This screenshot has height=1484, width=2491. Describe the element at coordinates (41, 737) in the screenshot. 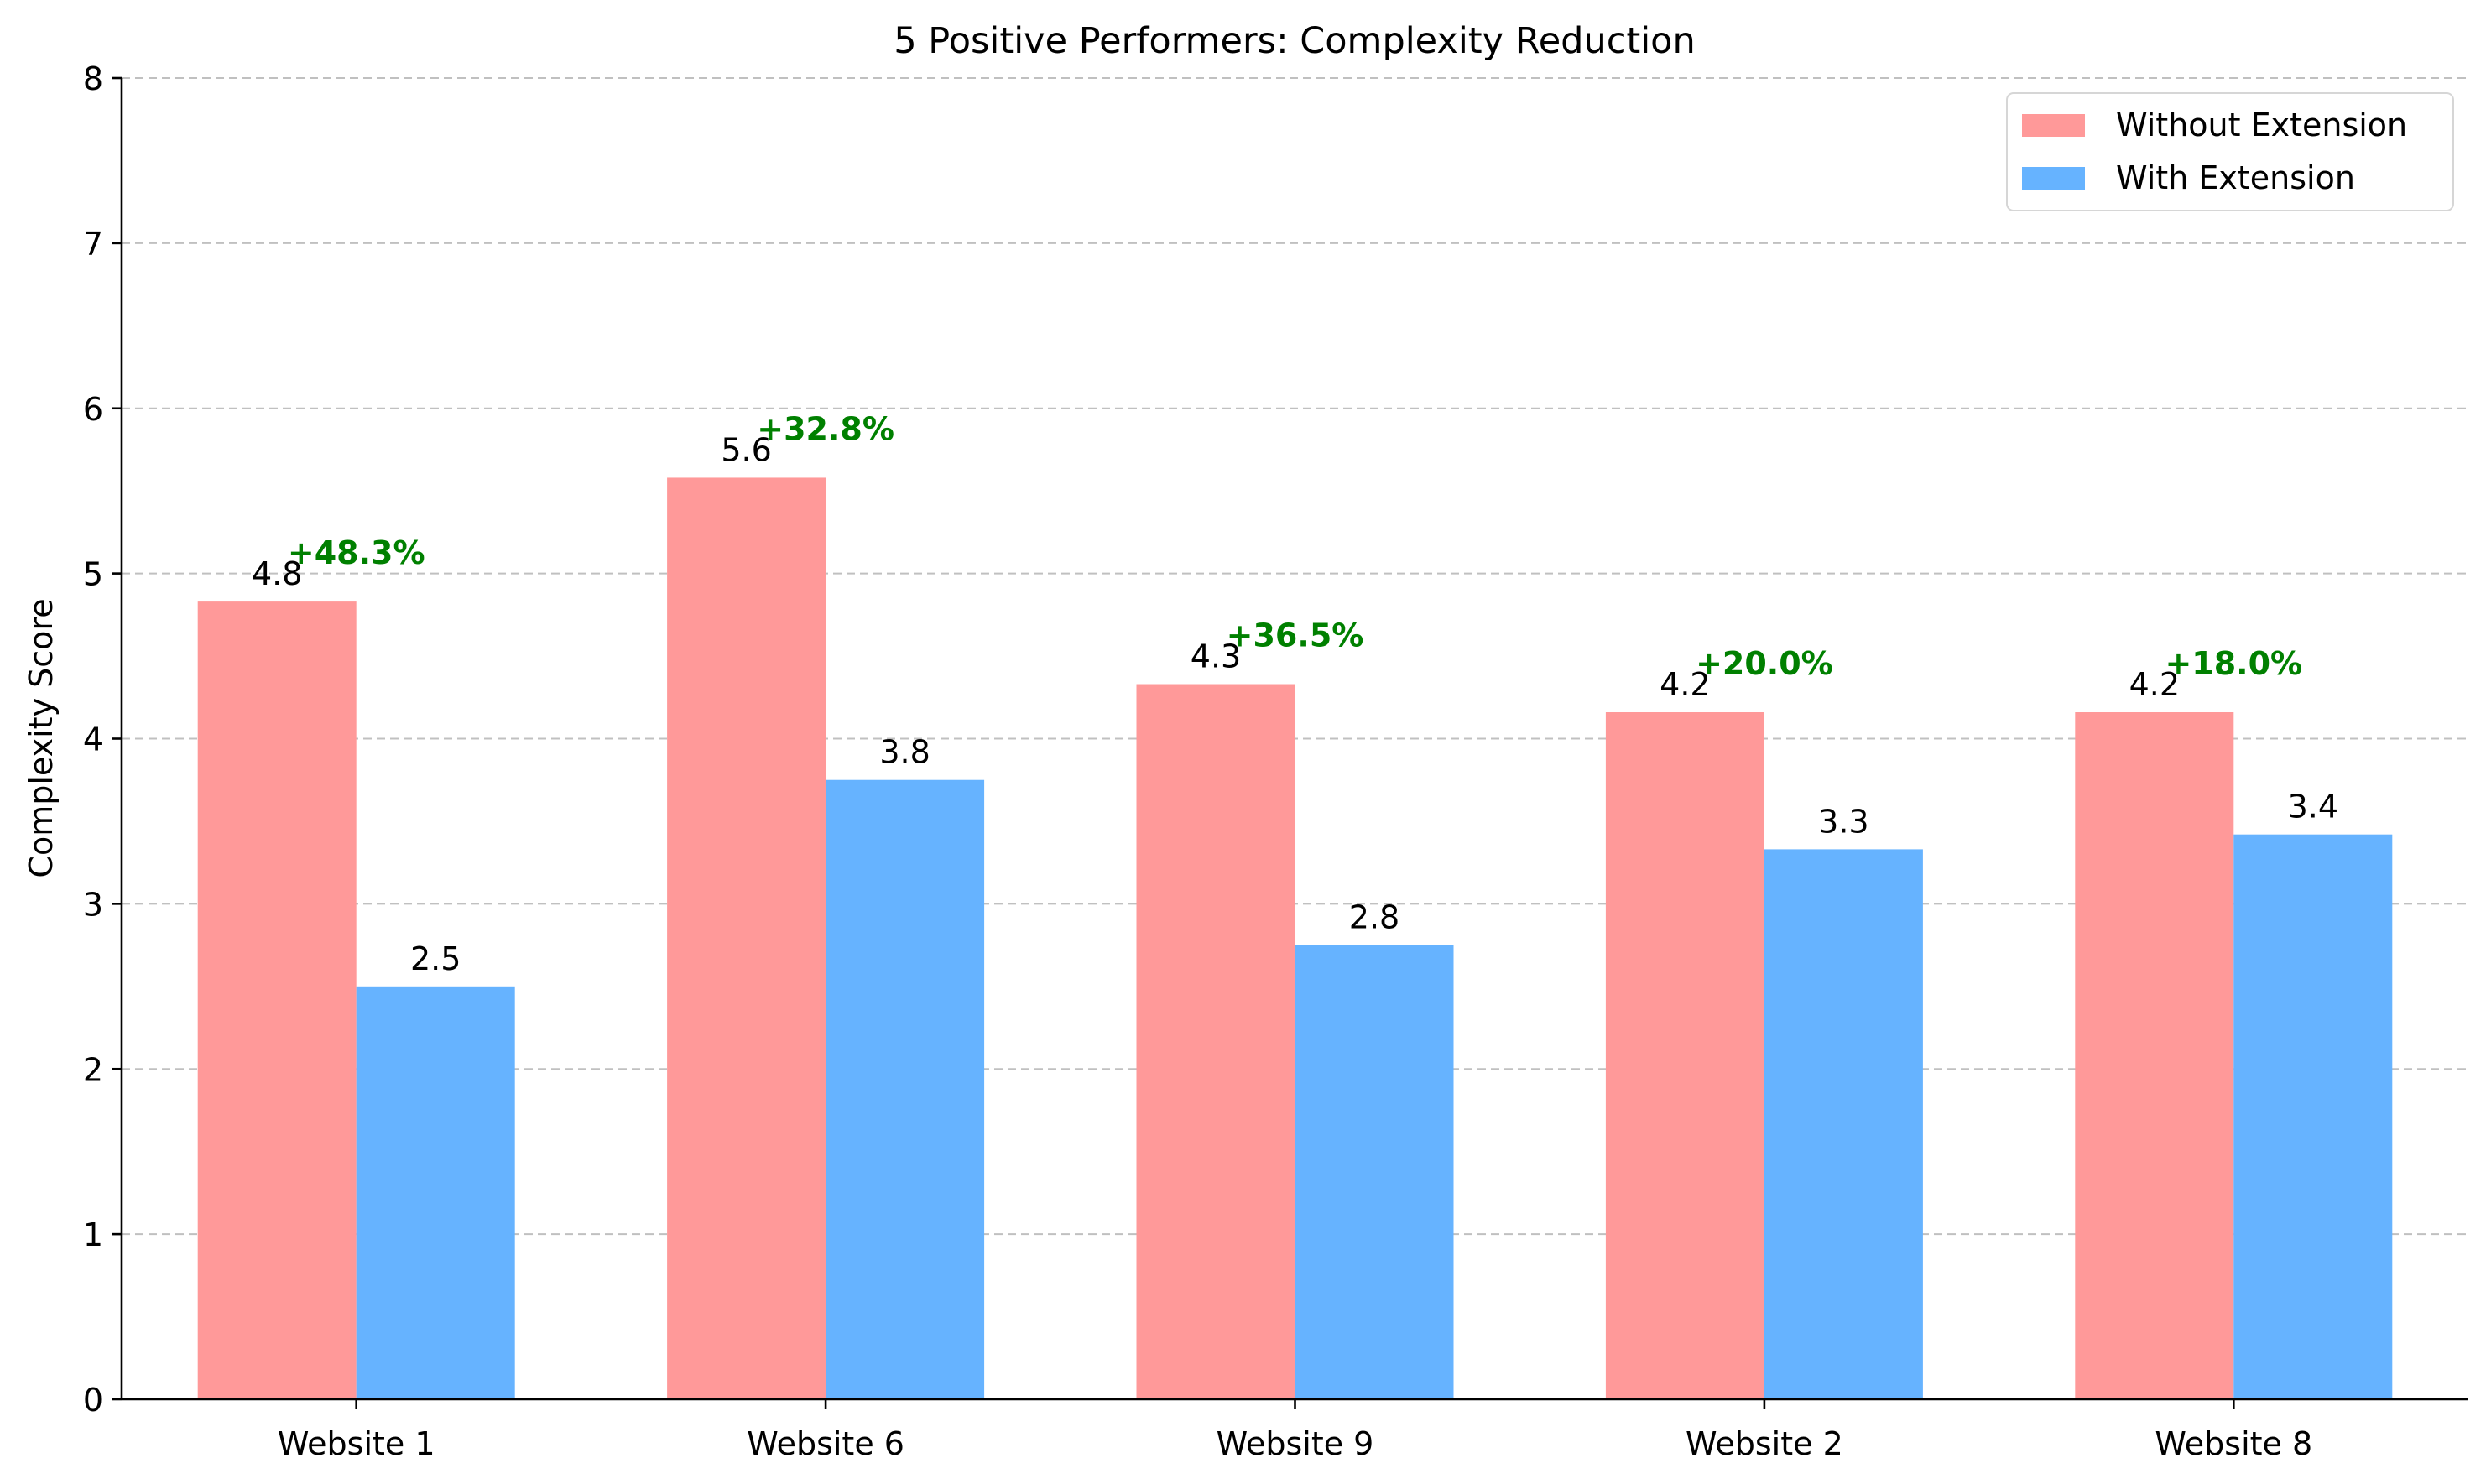

I see `y-axis-label: Complexity Score` at that location.